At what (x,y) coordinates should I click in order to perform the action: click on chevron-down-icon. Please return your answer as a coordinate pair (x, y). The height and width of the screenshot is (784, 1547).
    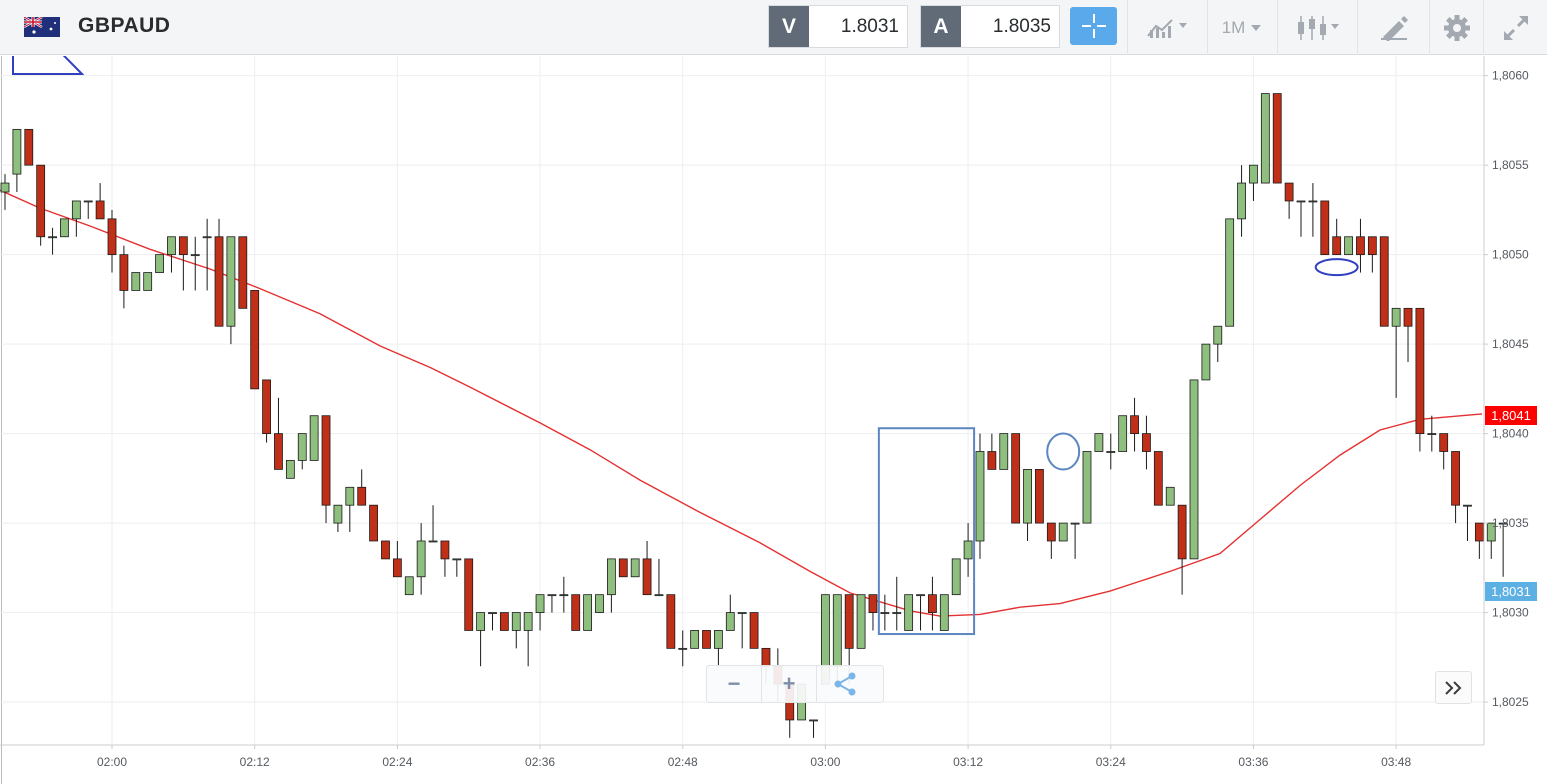
    Looking at the image, I should click on (1256, 27).